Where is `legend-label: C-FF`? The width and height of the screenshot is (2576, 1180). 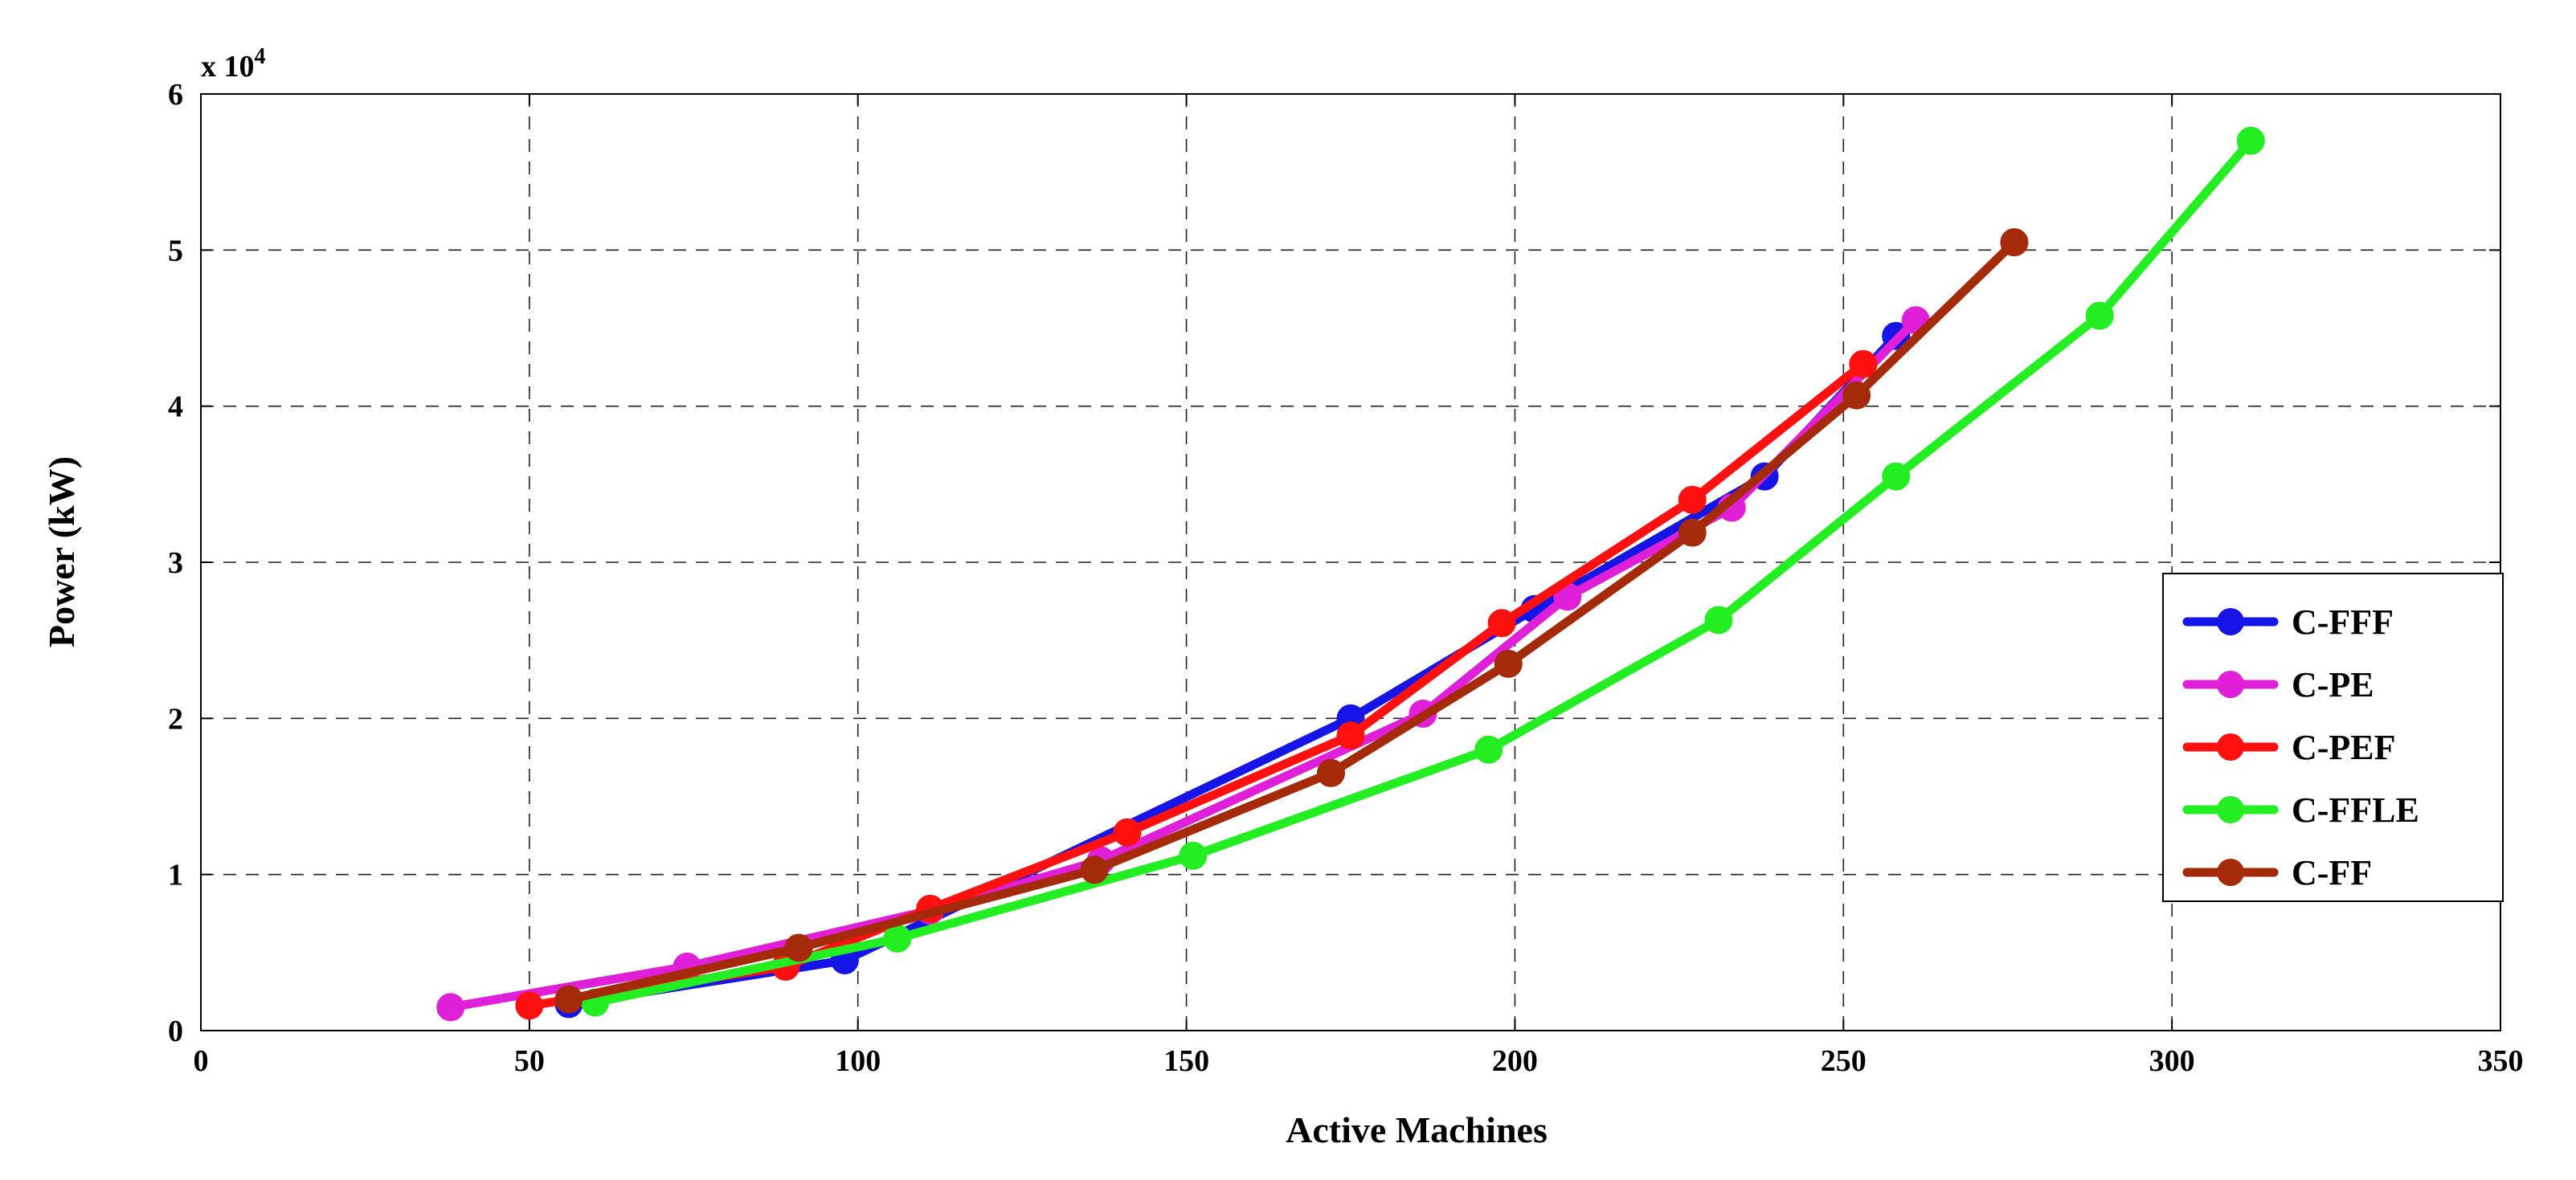
legend-label: C-FF is located at coordinates (2332, 872).